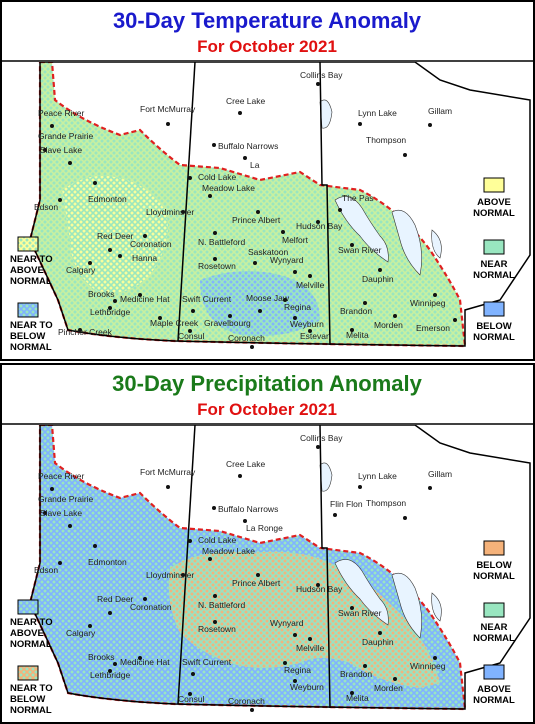 The height and width of the screenshot is (724, 535). What do you see at coordinates (264, 528) in the screenshot?
I see `city-label: La Ronge` at bounding box center [264, 528].